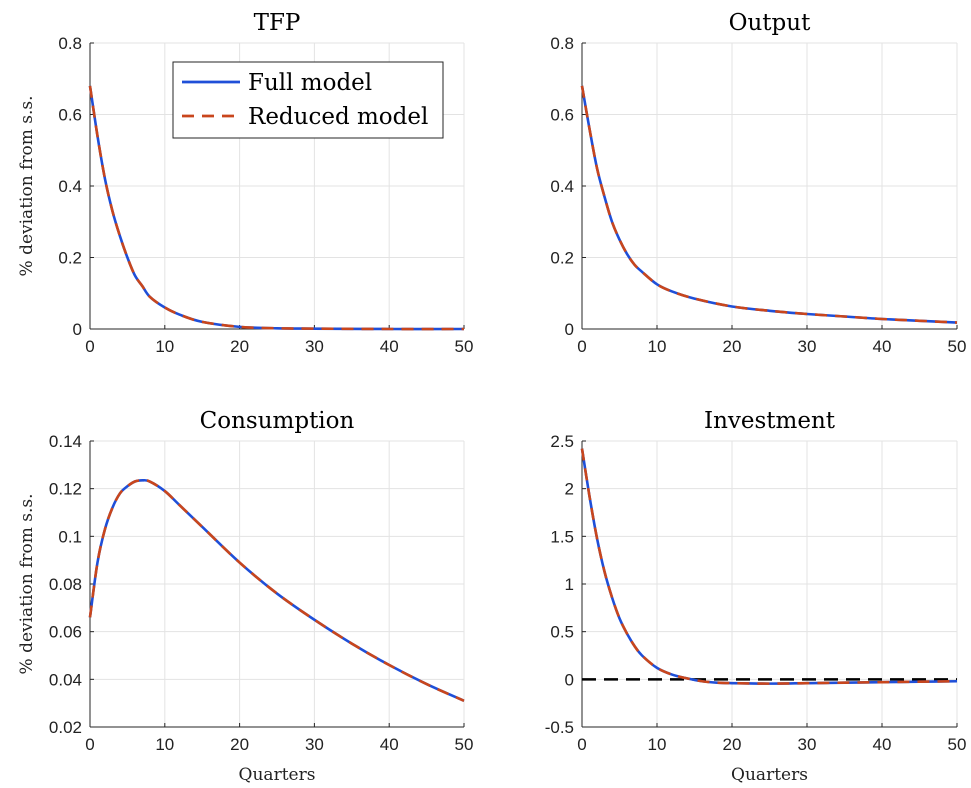  What do you see at coordinates (770, 23) in the screenshot?
I see `subplot-title: Output` at bounding box center [770, 23].